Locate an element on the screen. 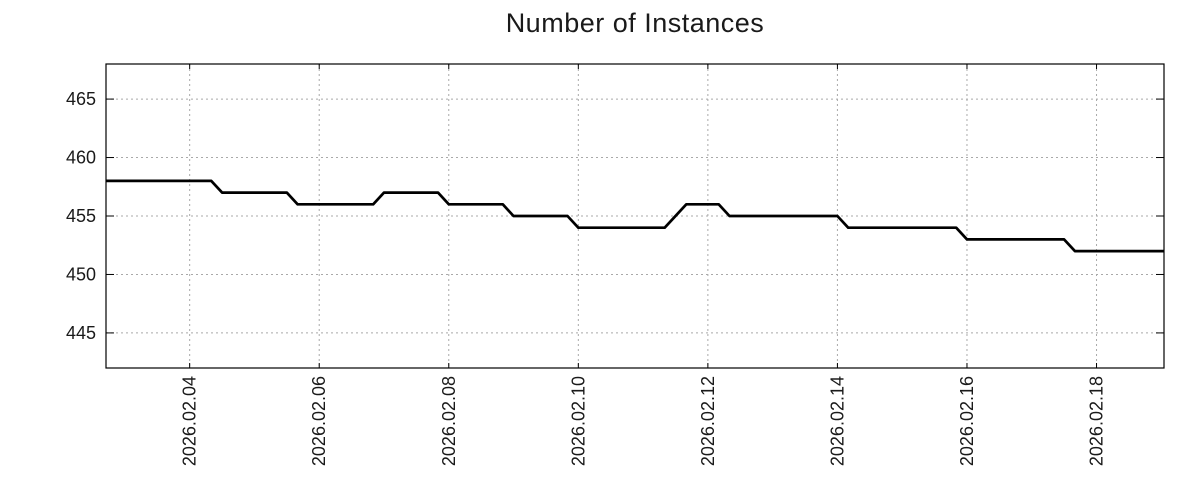  x-tick-label: 2026.02.12 is located at coordinates (708, 421).